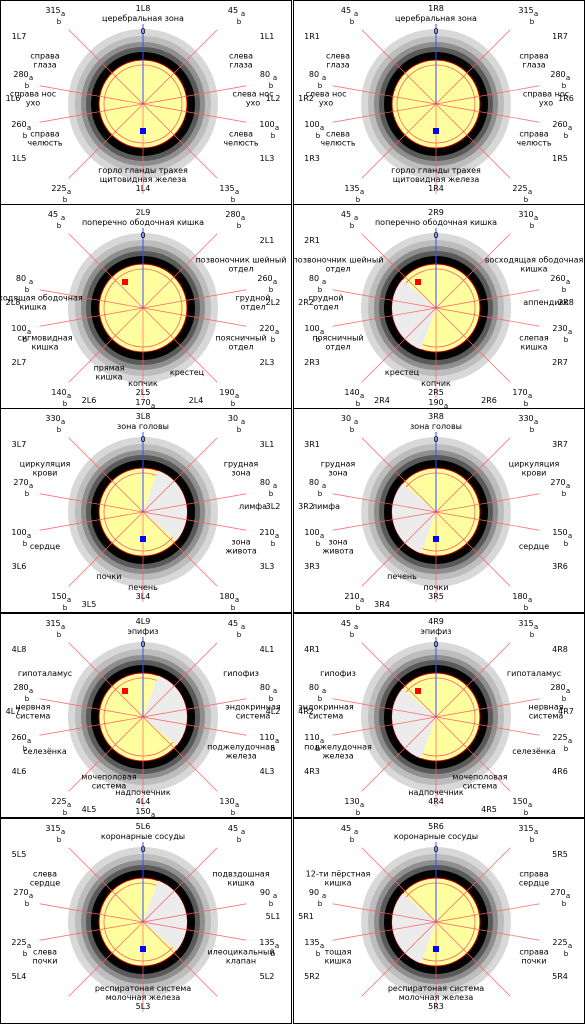  Describe the element at coordinates (351, 596) in the screenshot. I see `angle-label: 210` at that location.